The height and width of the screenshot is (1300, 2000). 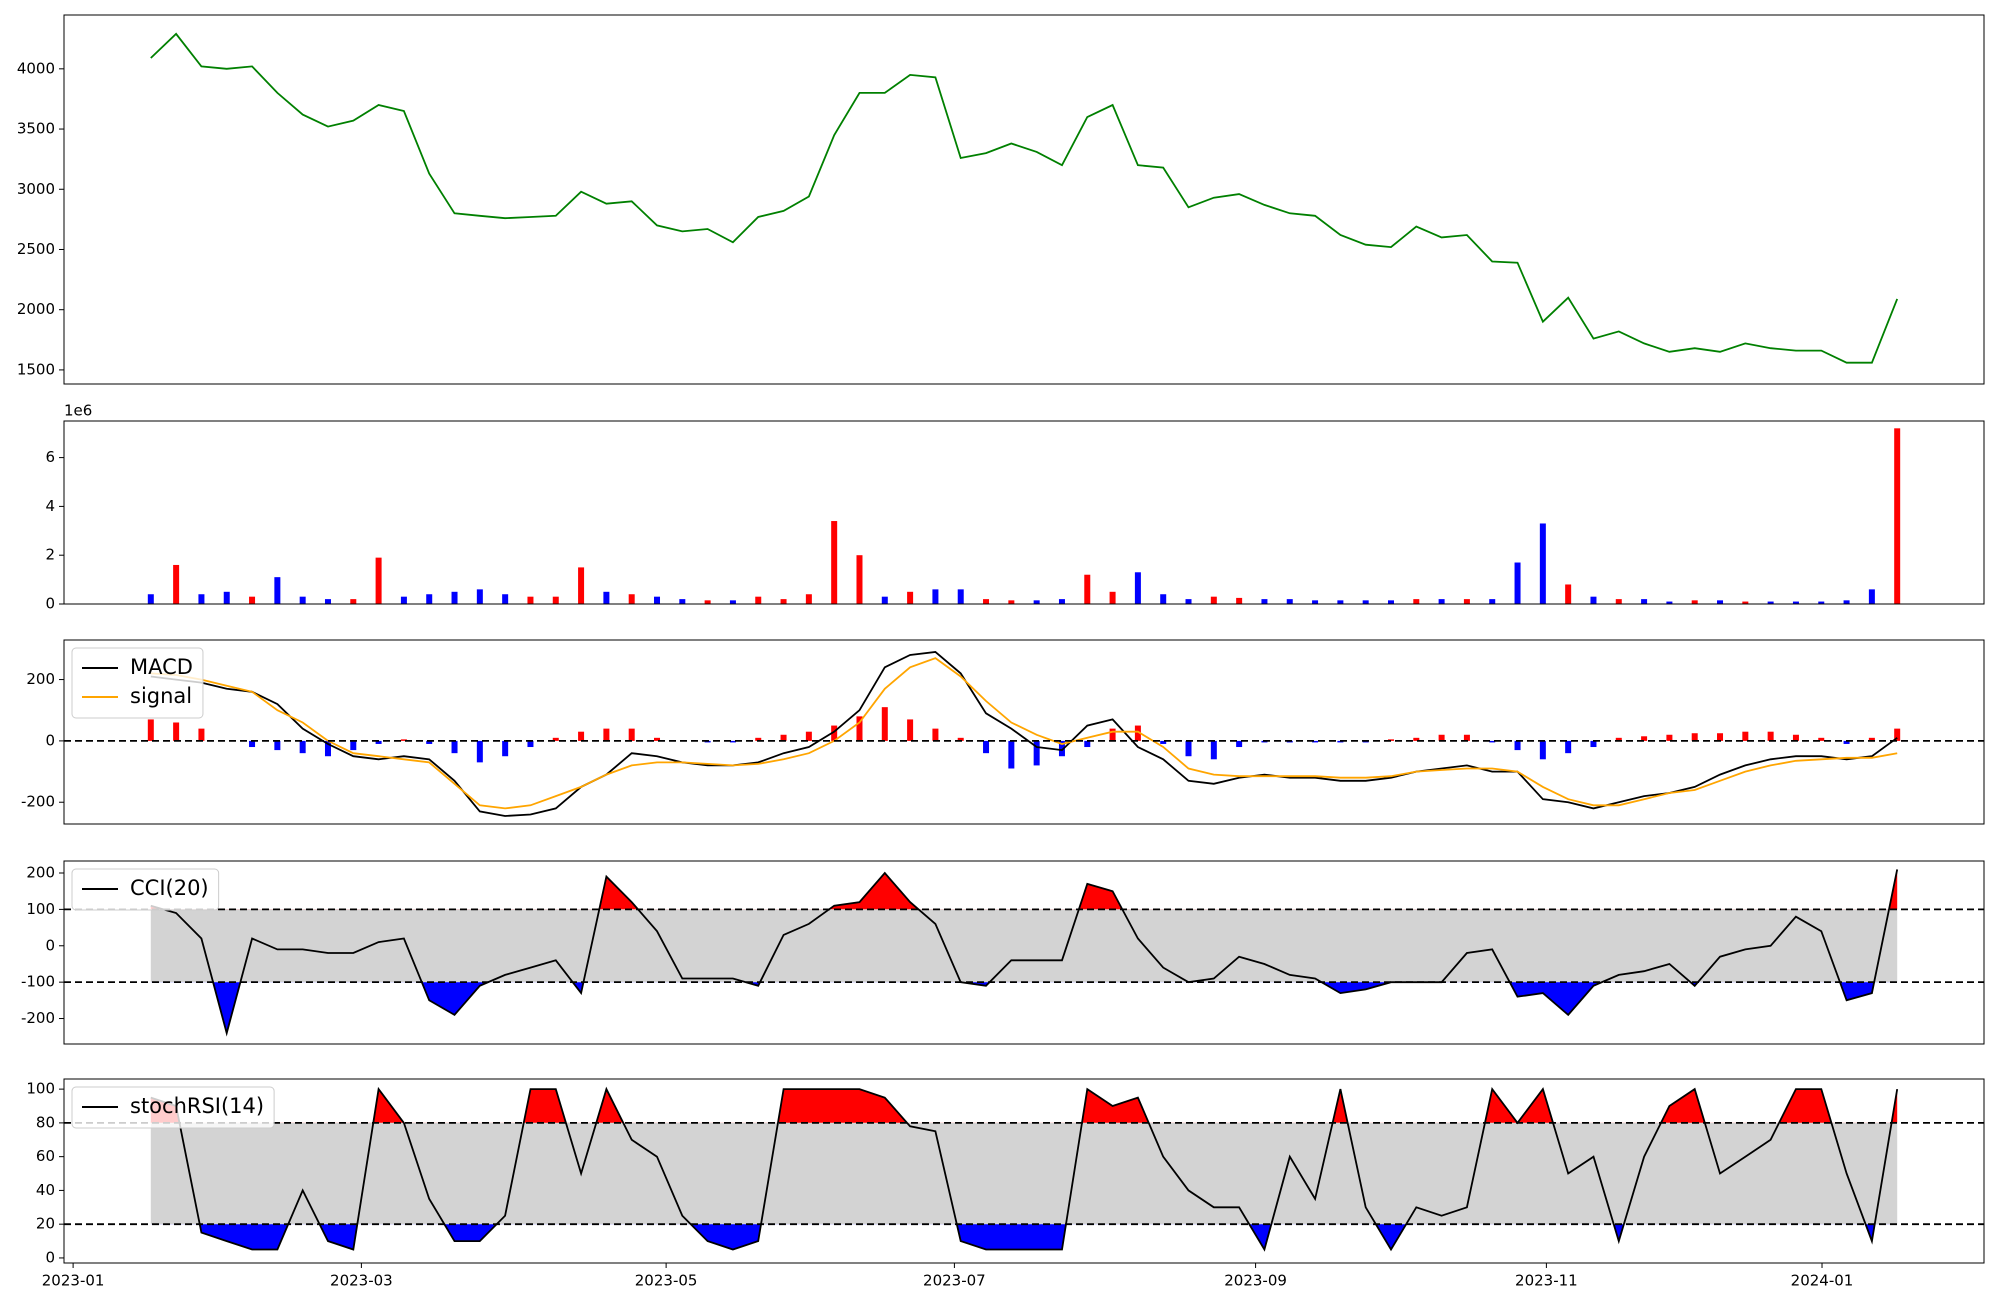 I want to click on y-tick-label: 80, so click(x=45, y=1122).